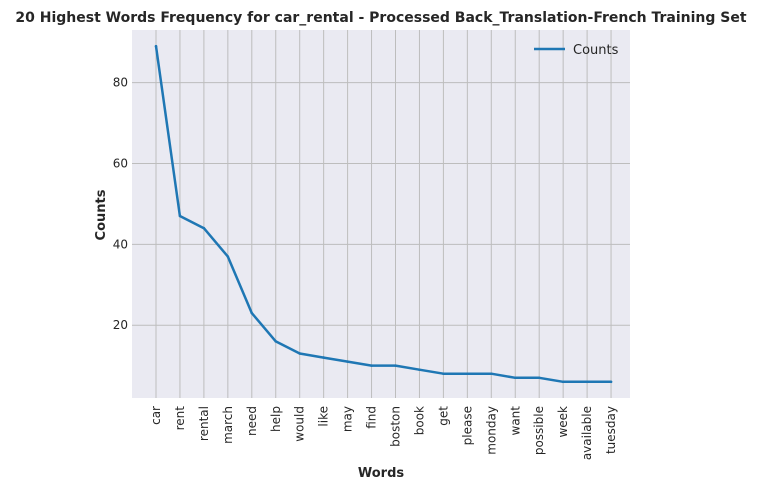  I want to click on x-tick-label: rent, so click(180, 418).